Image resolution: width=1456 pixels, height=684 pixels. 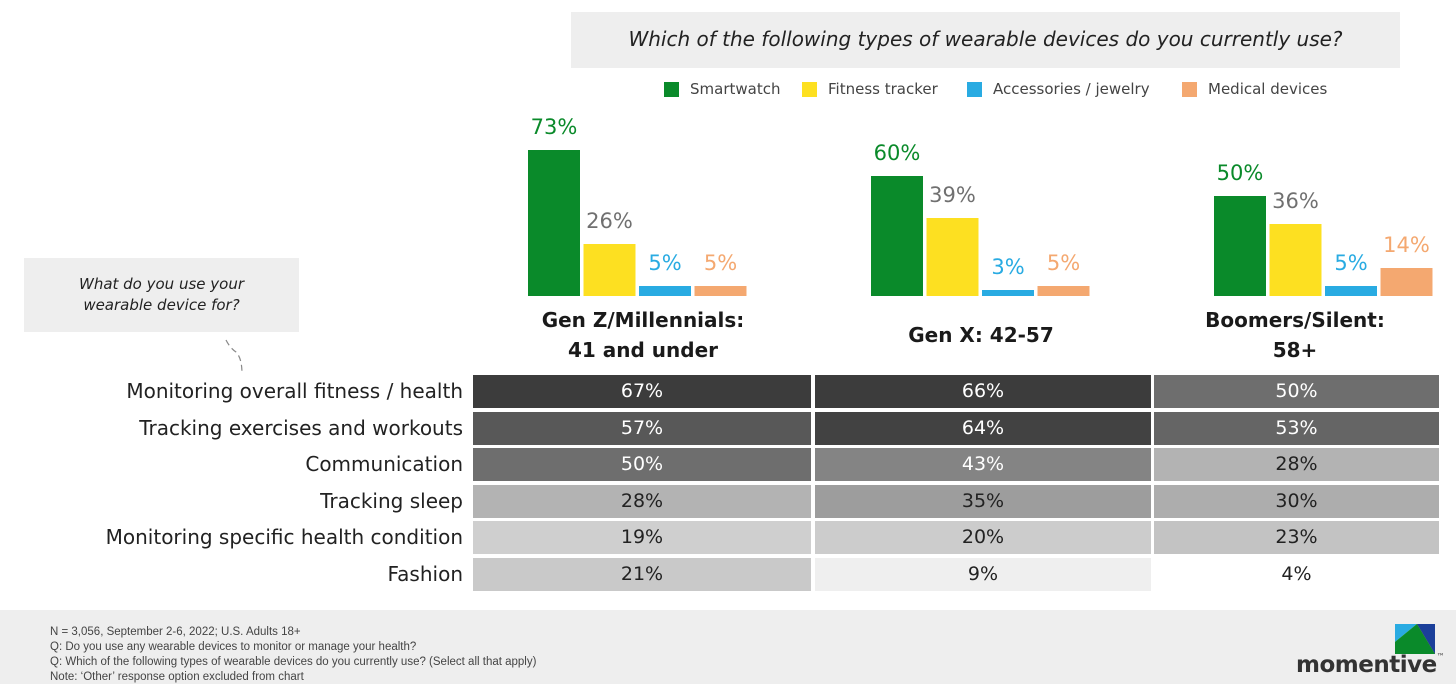 I want to click on heatmap-cell: 67%, so click(x=642, y=391).